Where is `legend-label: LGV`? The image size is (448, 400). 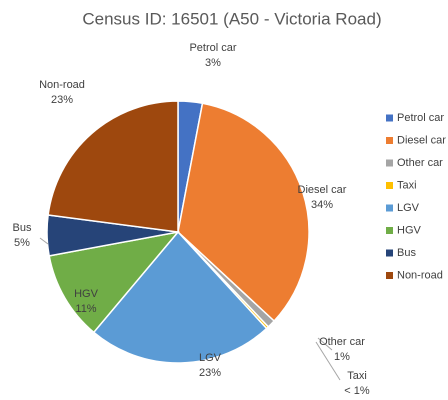
legend-label: LGV is located at coordinates (408, 208).